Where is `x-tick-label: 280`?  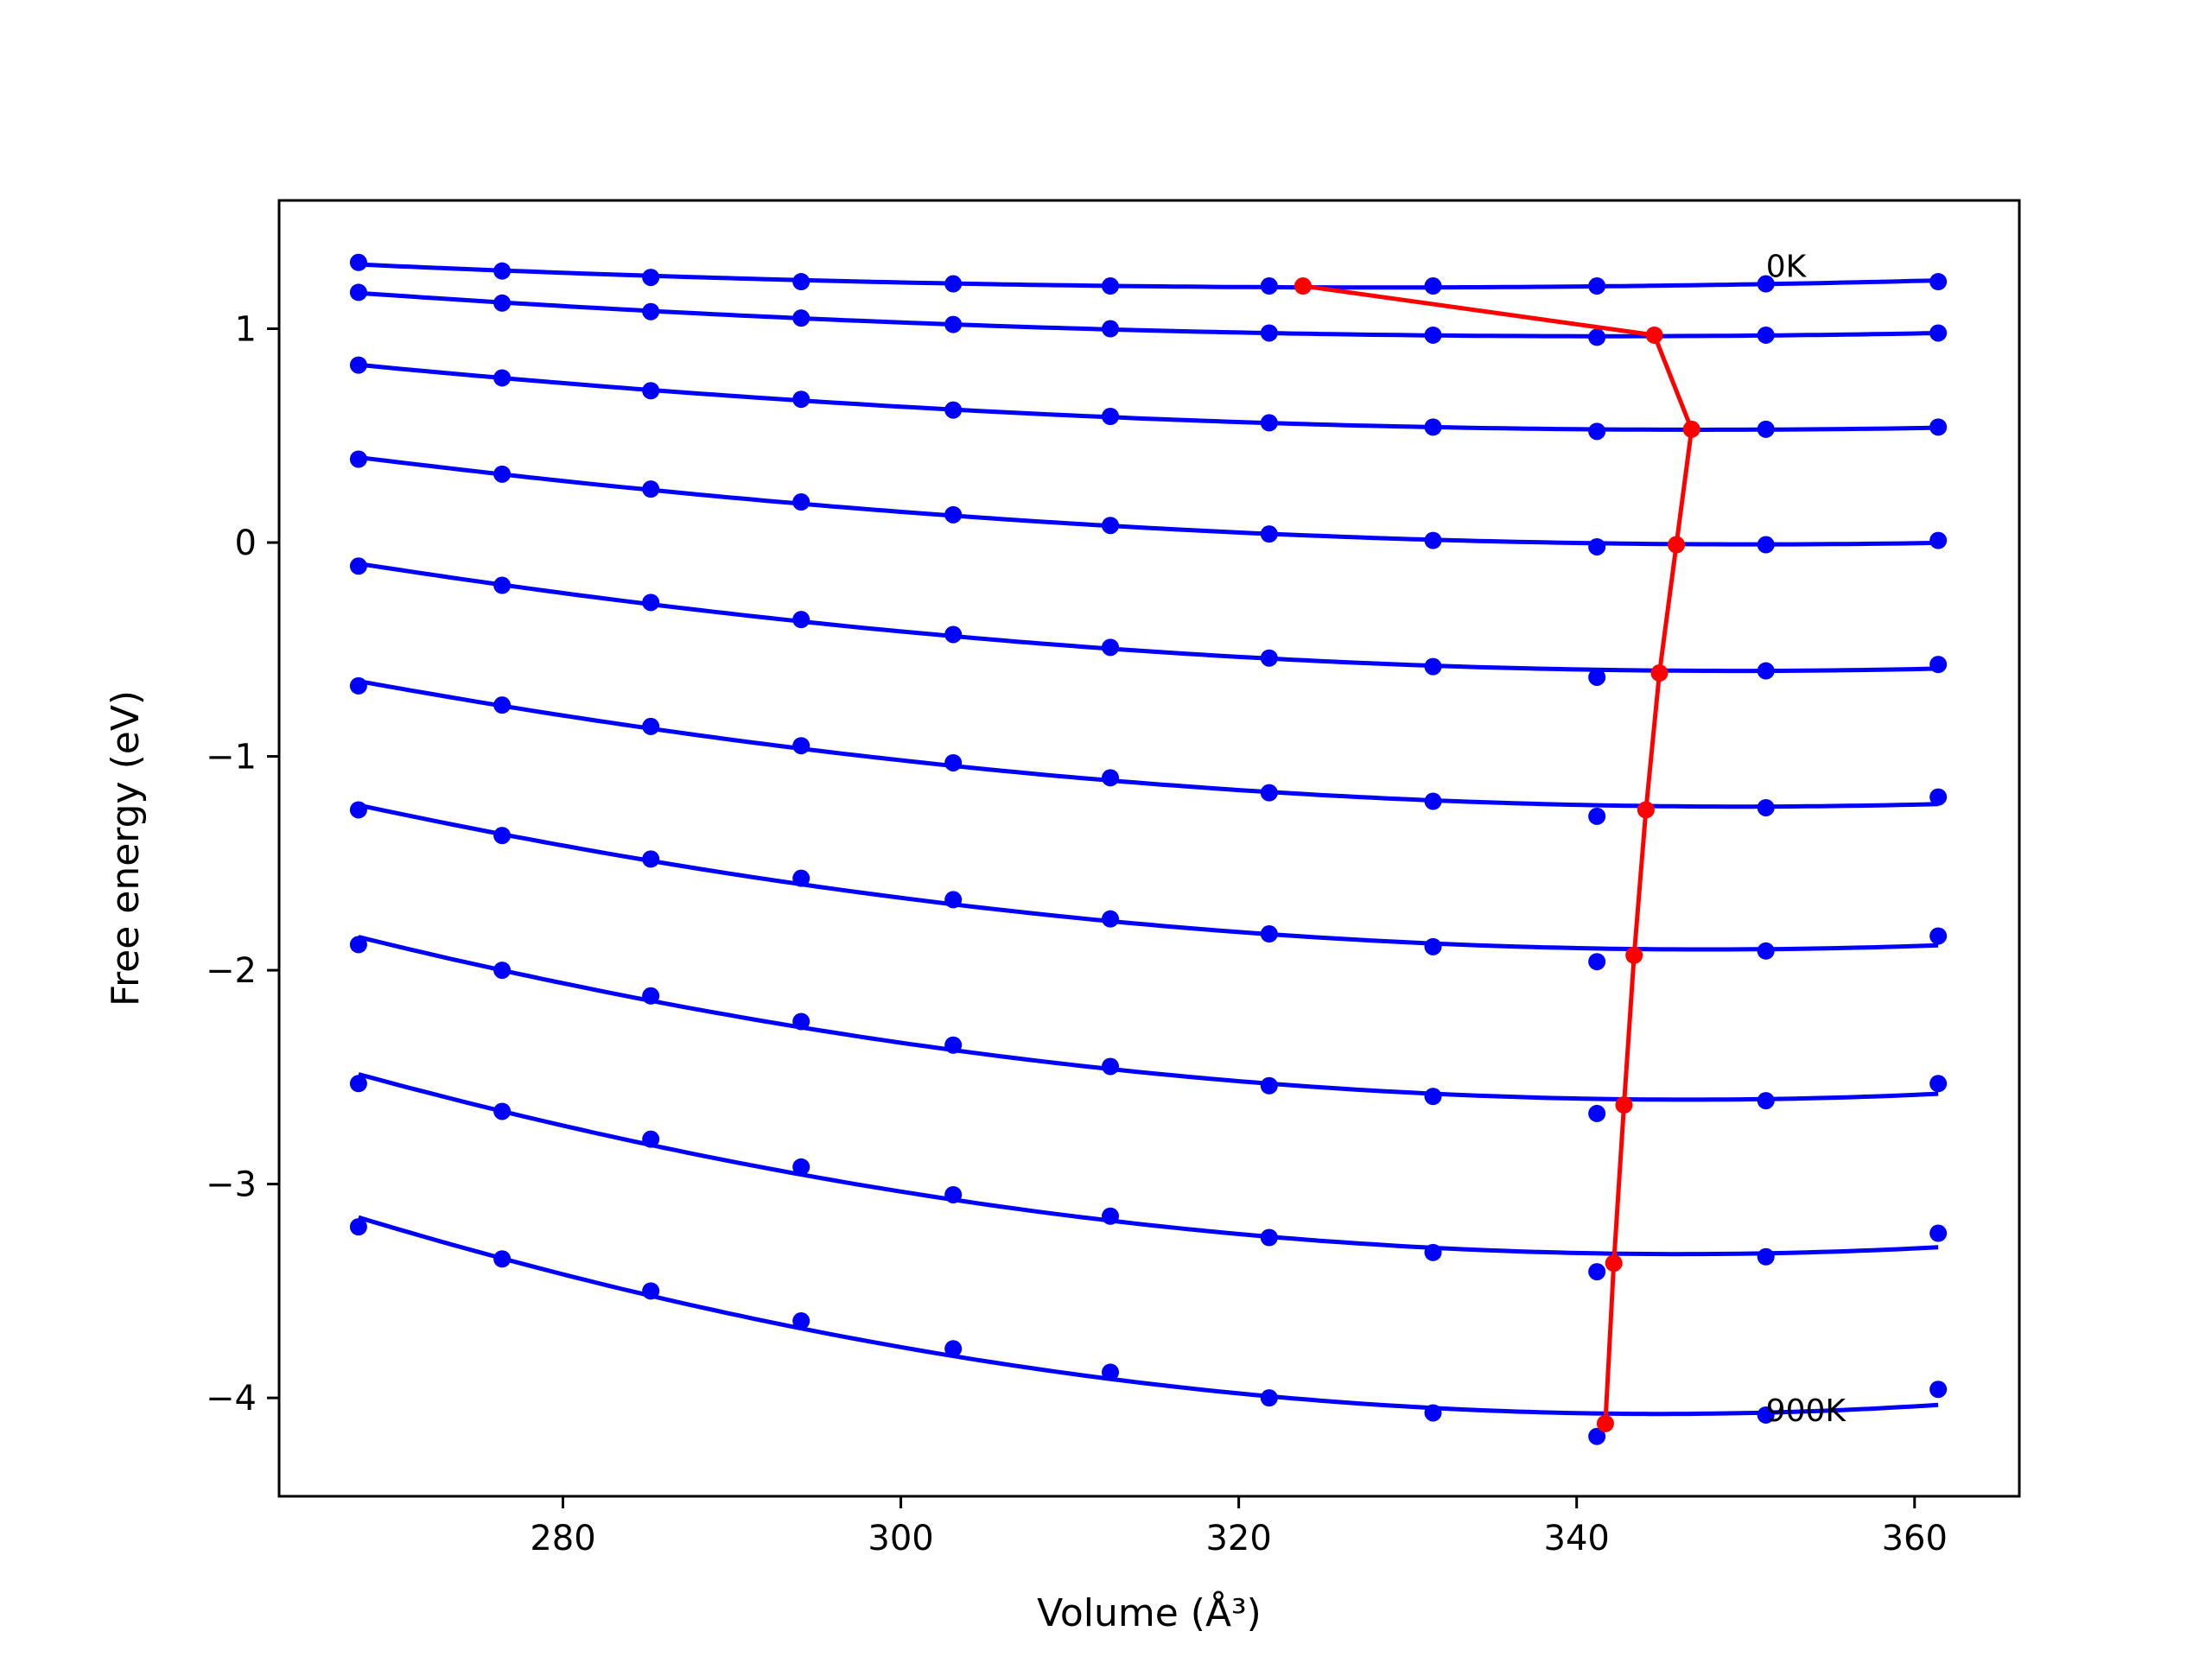 x-tick-label: 280 is located at coordinates (562, 1539).